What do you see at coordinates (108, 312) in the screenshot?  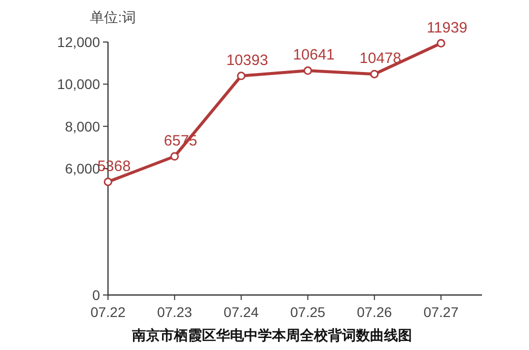 I see `x-tick-label: 07.22` at bounding box center [108, 312].